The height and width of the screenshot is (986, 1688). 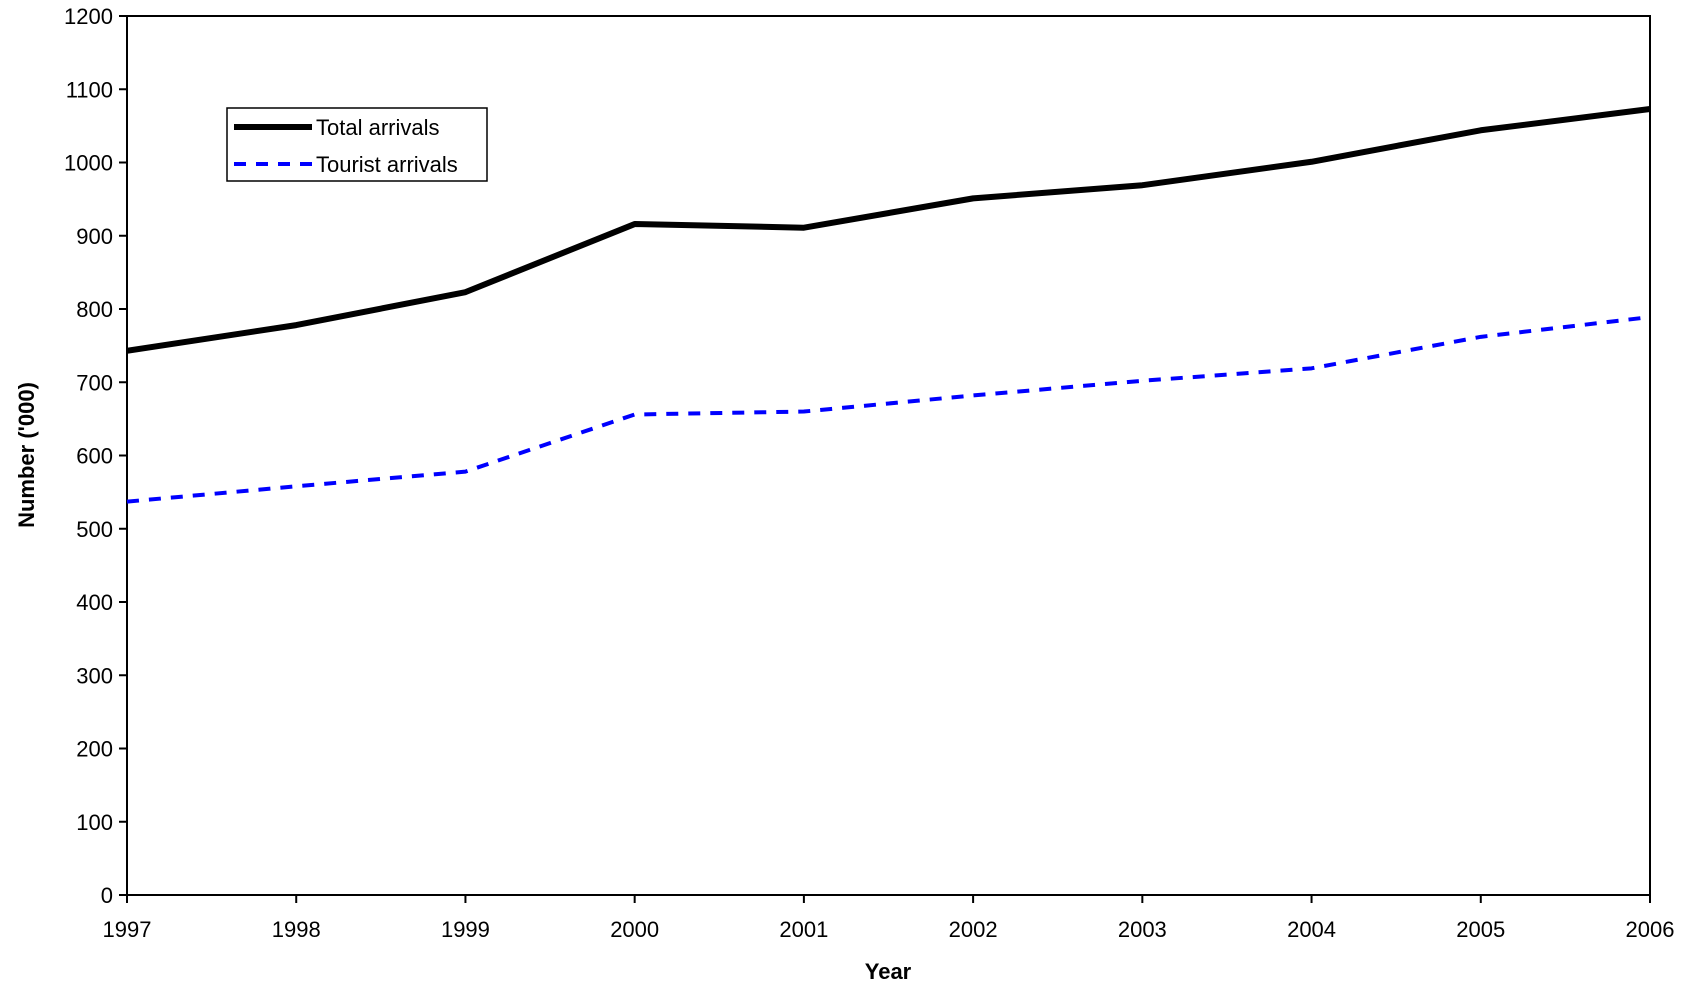 What do you see at coordinates (94, 529) in the screenshot?
I see `y-tick-label: 500` at bounding box center [94, 529].